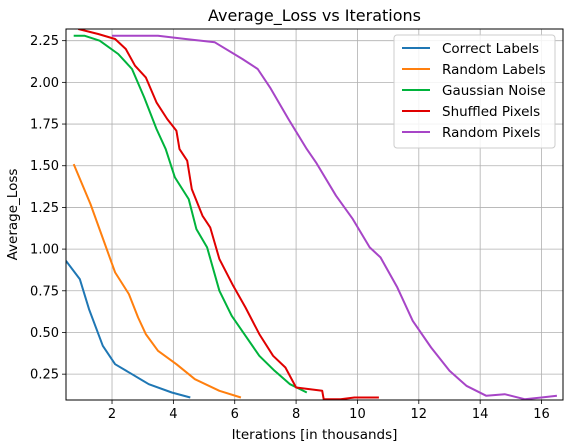 This screenshot has height=444, width=569. I want to click on legend-label: Shuffled Pixels, so click(491, 112).